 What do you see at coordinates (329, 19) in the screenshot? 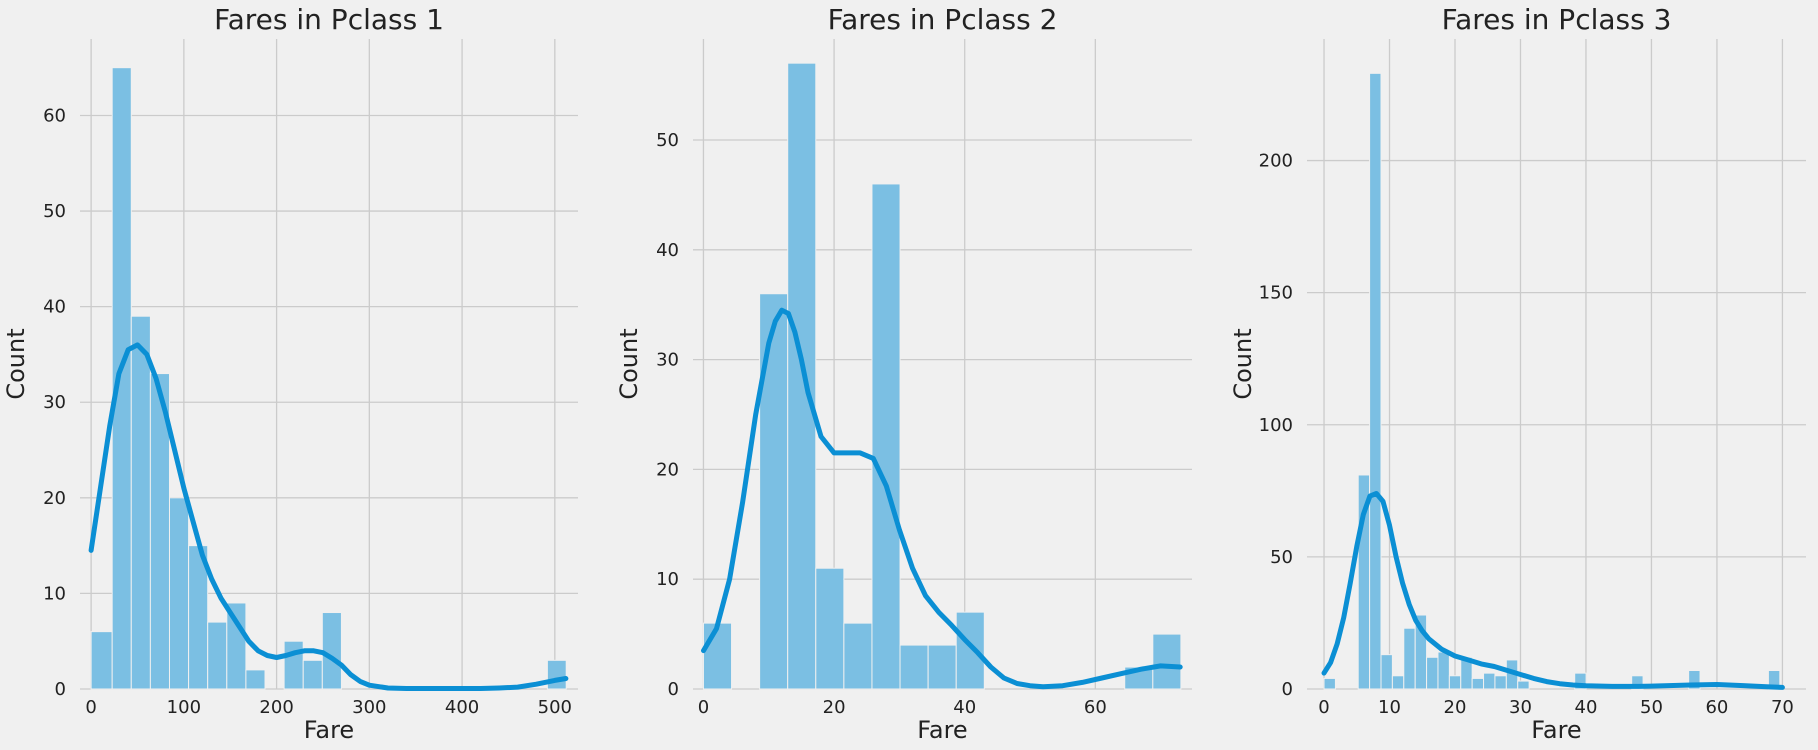
I see `chart-title: Fares in Pclass 1` at bounding box center [329, 19].